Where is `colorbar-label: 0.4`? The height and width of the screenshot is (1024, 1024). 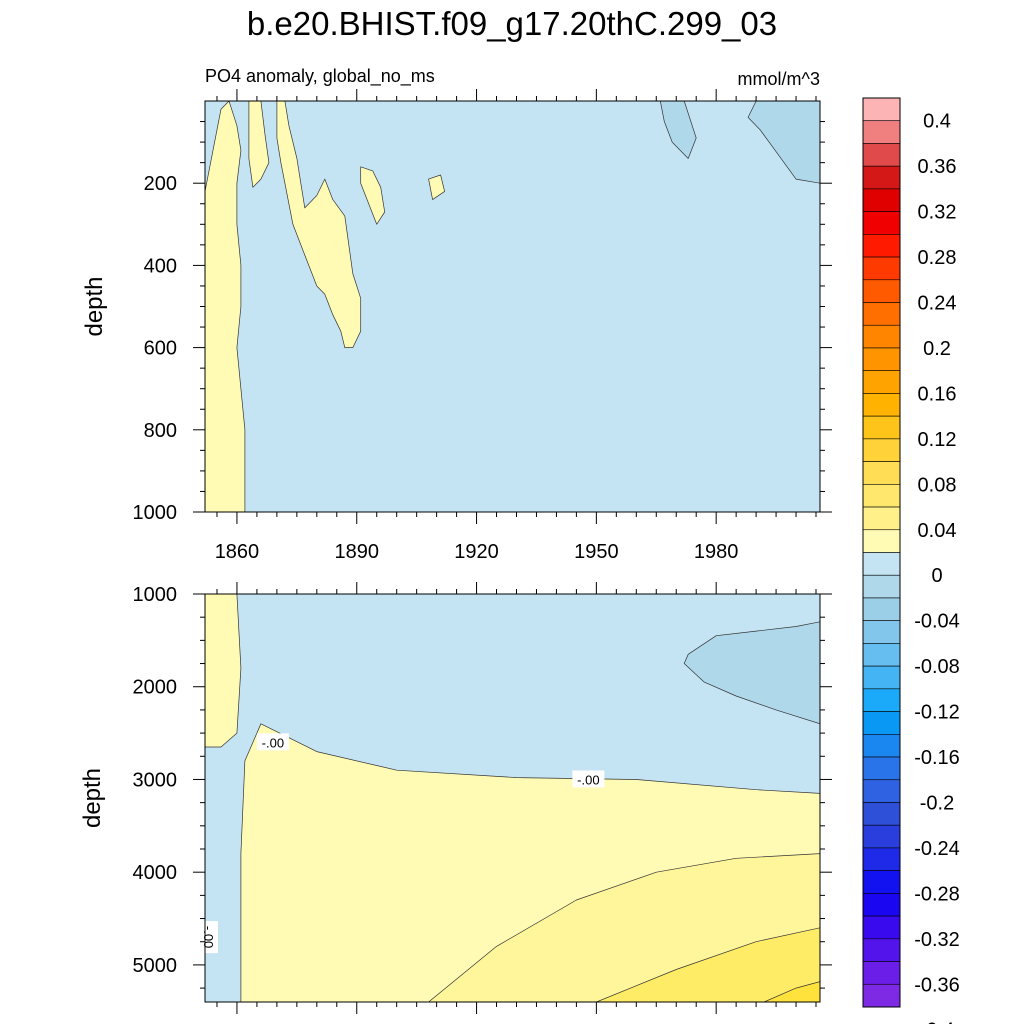 colorbar-label: 0.4 is located at coordinates (937, 122).